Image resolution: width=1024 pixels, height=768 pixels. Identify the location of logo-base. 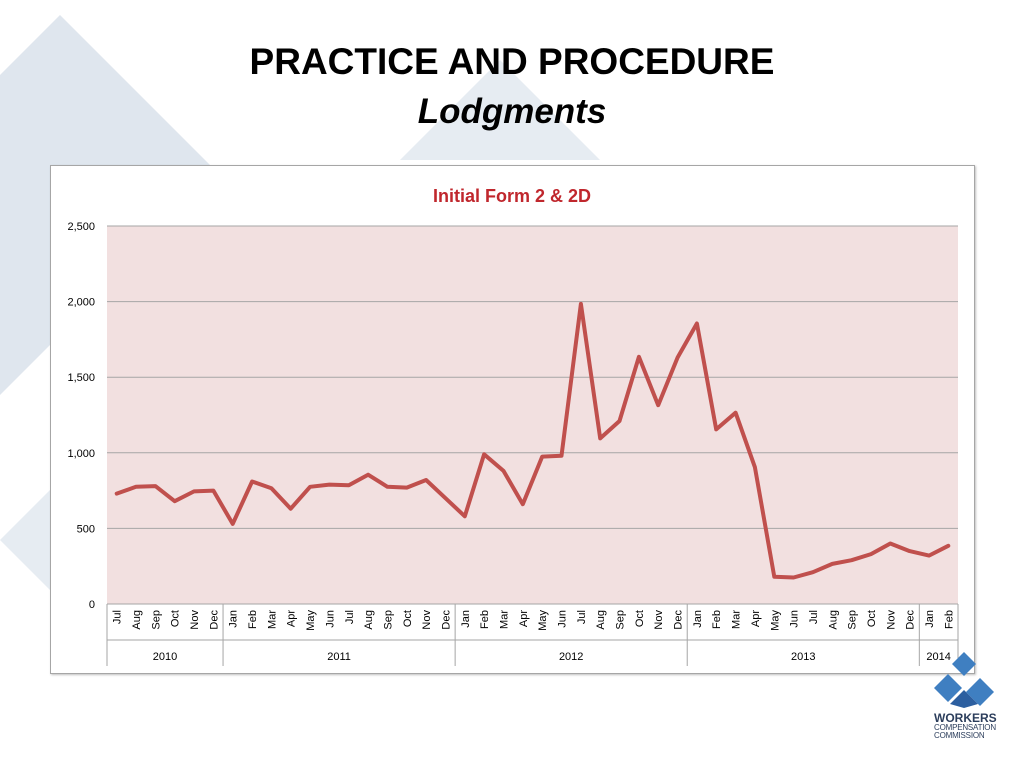
(964, 699).